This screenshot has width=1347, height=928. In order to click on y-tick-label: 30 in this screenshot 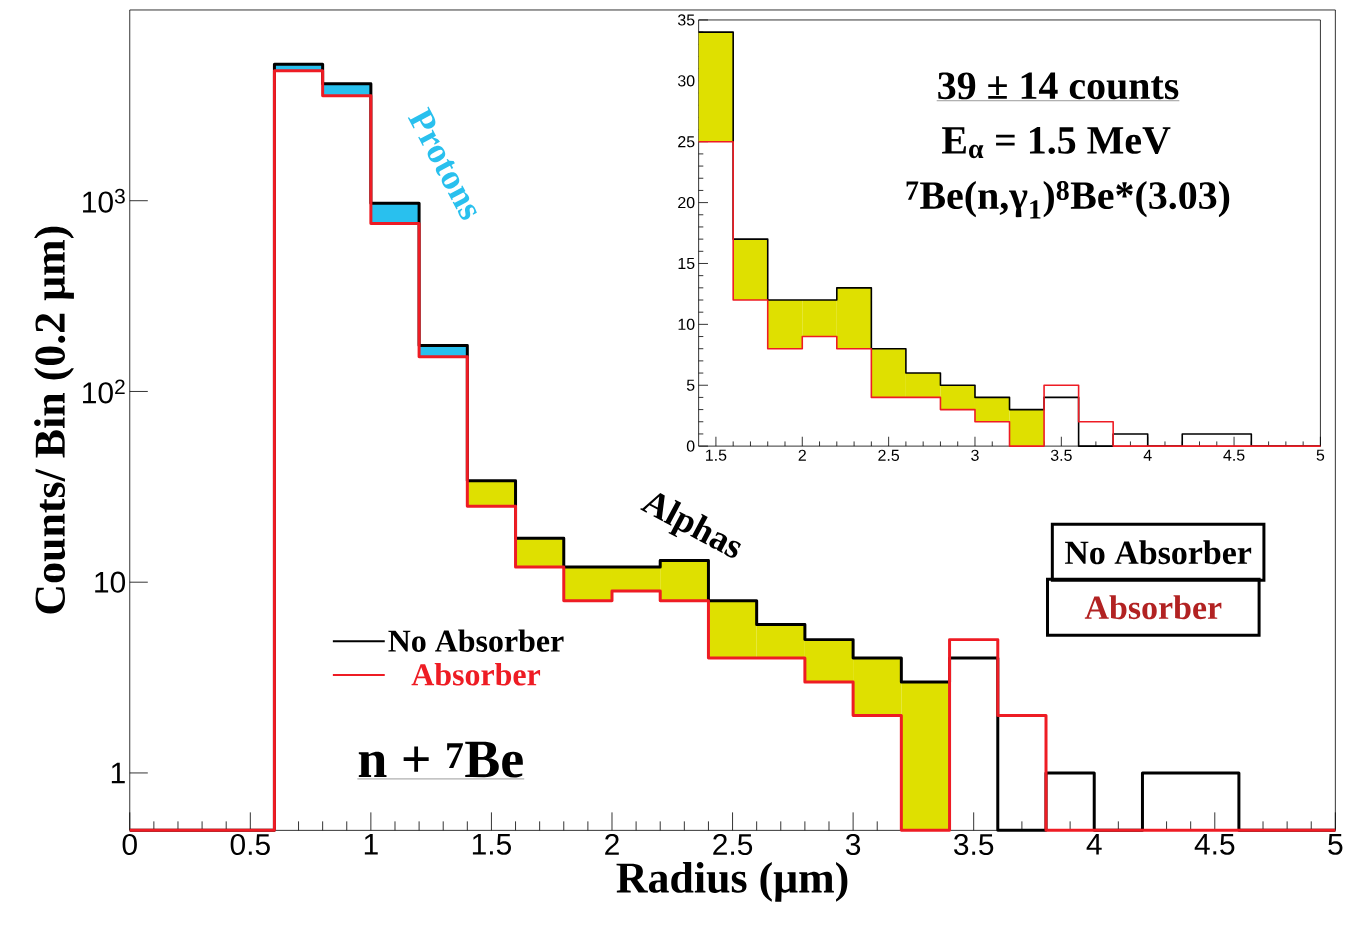, I will do `click(686, 81)`.